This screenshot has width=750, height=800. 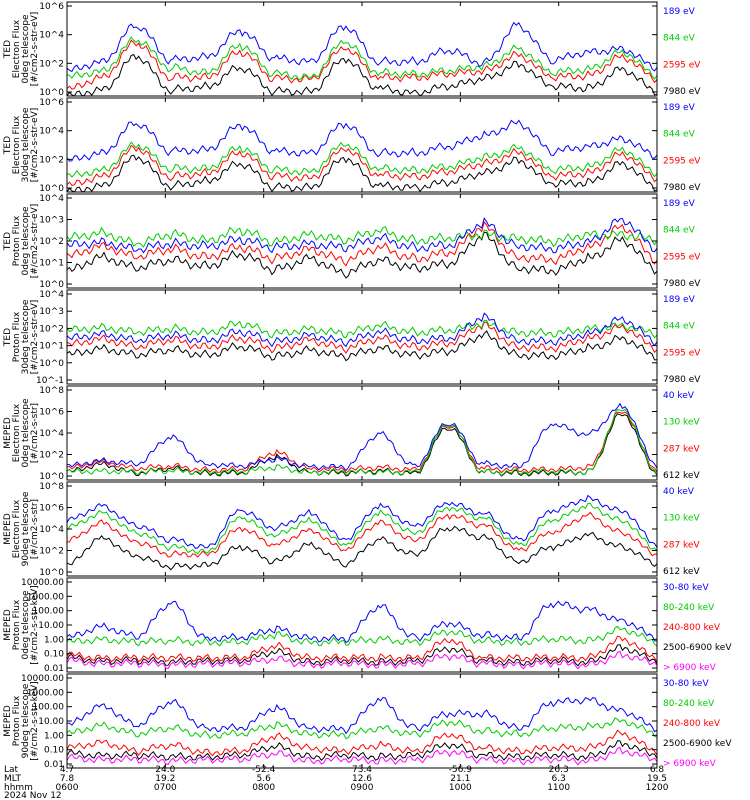 What do you see at coordinates (67, 779) in the screenshot?
I see `x-tick-label: 7.8` at bounding box center [67, 779].